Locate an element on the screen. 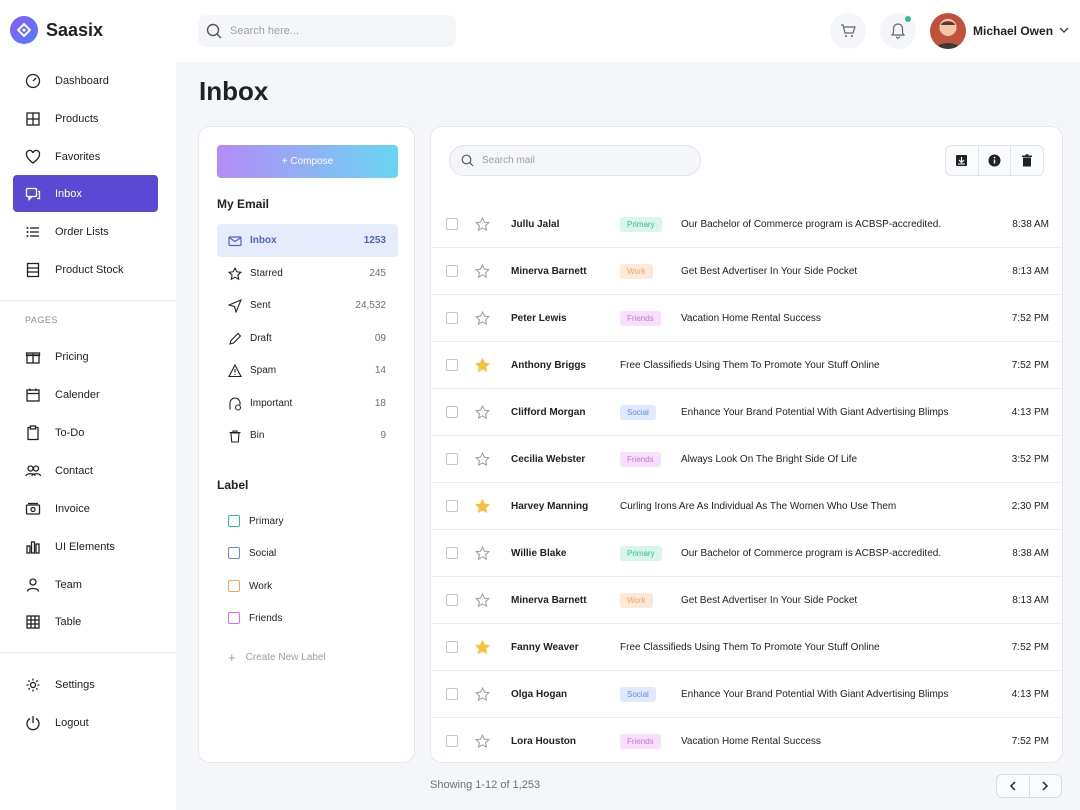  sidebar-item-product-stock: Product Stock is located at coordinates (85, 269).